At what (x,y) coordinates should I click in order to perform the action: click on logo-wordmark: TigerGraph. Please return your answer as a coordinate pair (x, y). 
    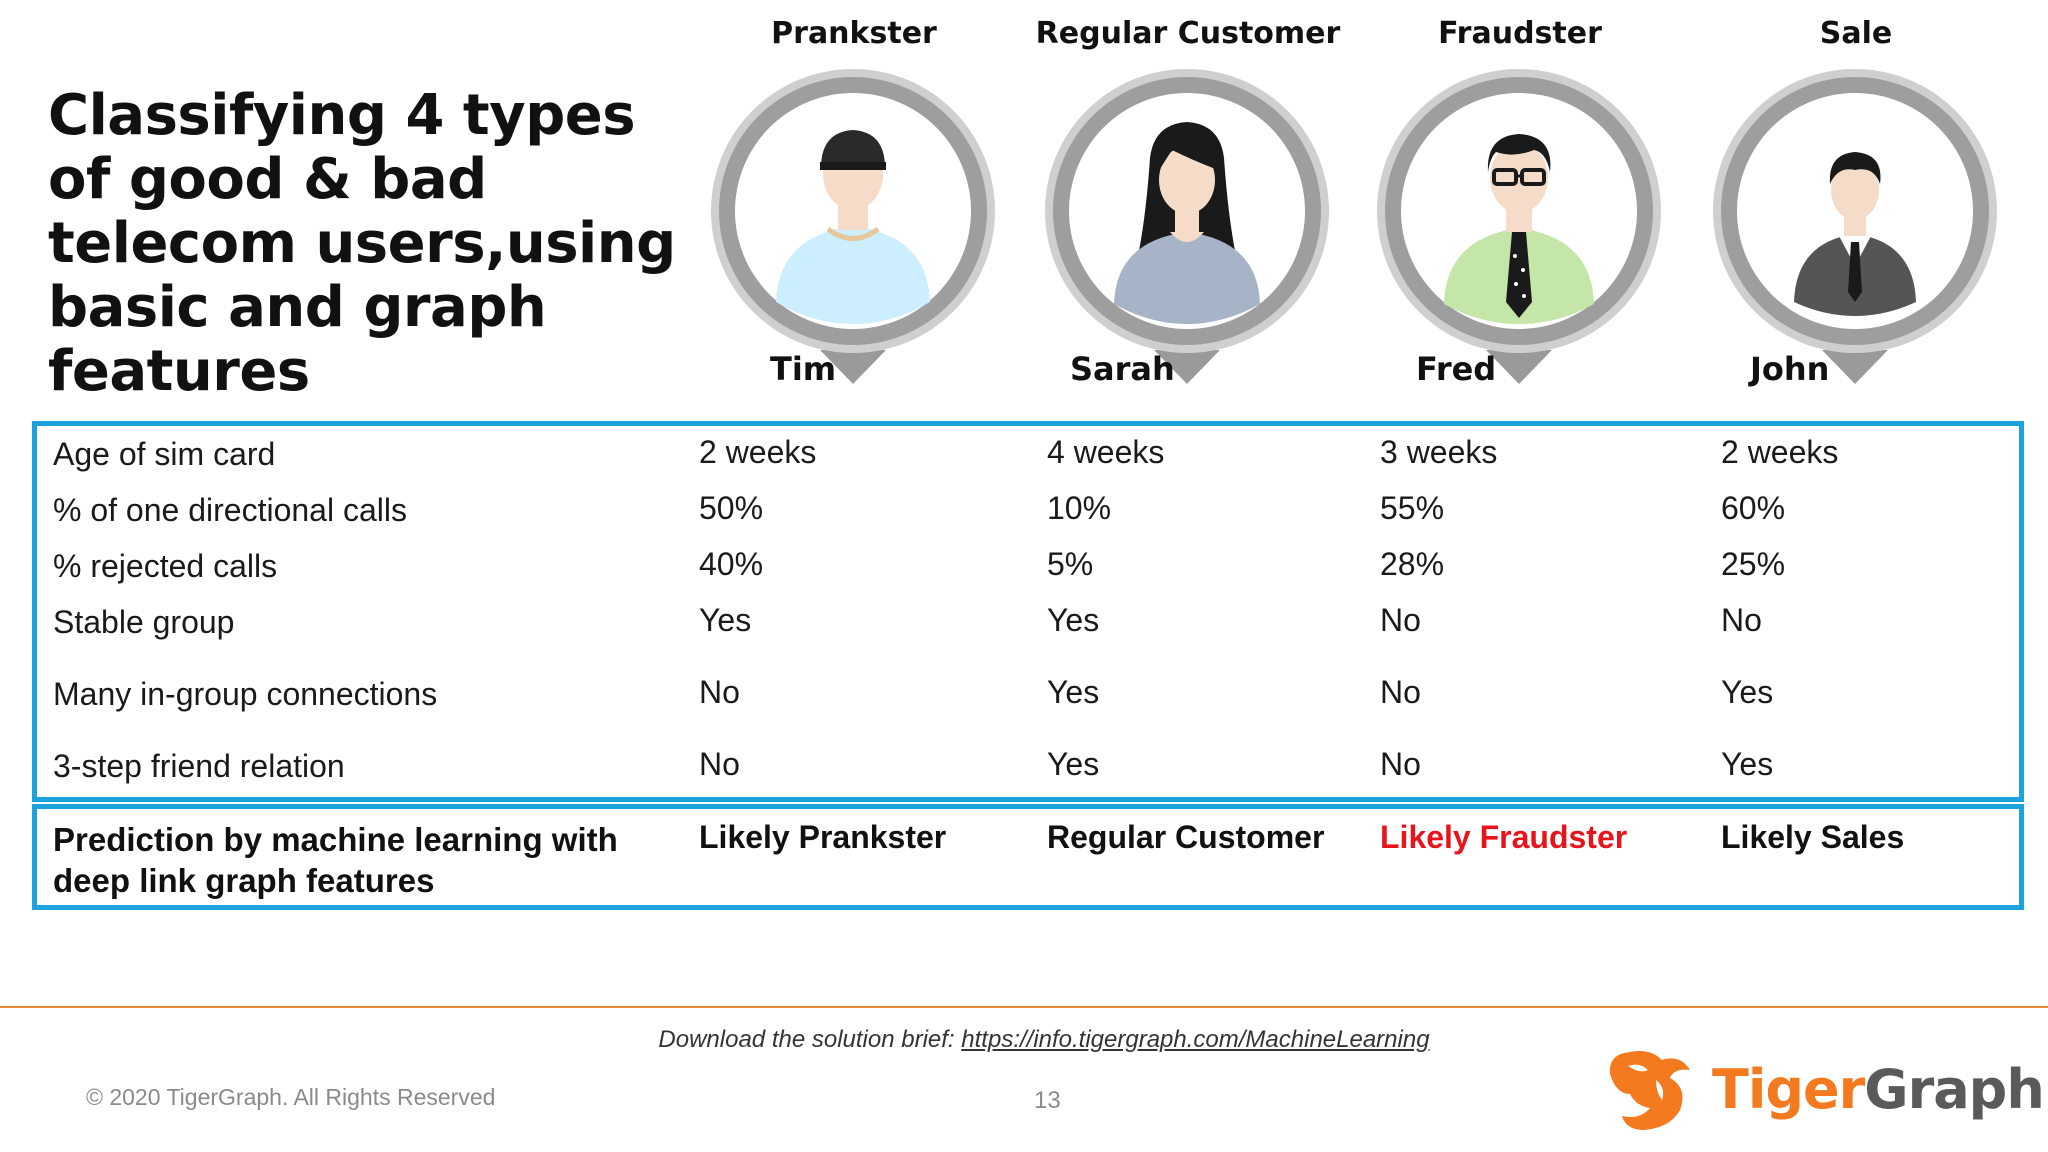
    Looking at the image, I should click on (1878, 1089).